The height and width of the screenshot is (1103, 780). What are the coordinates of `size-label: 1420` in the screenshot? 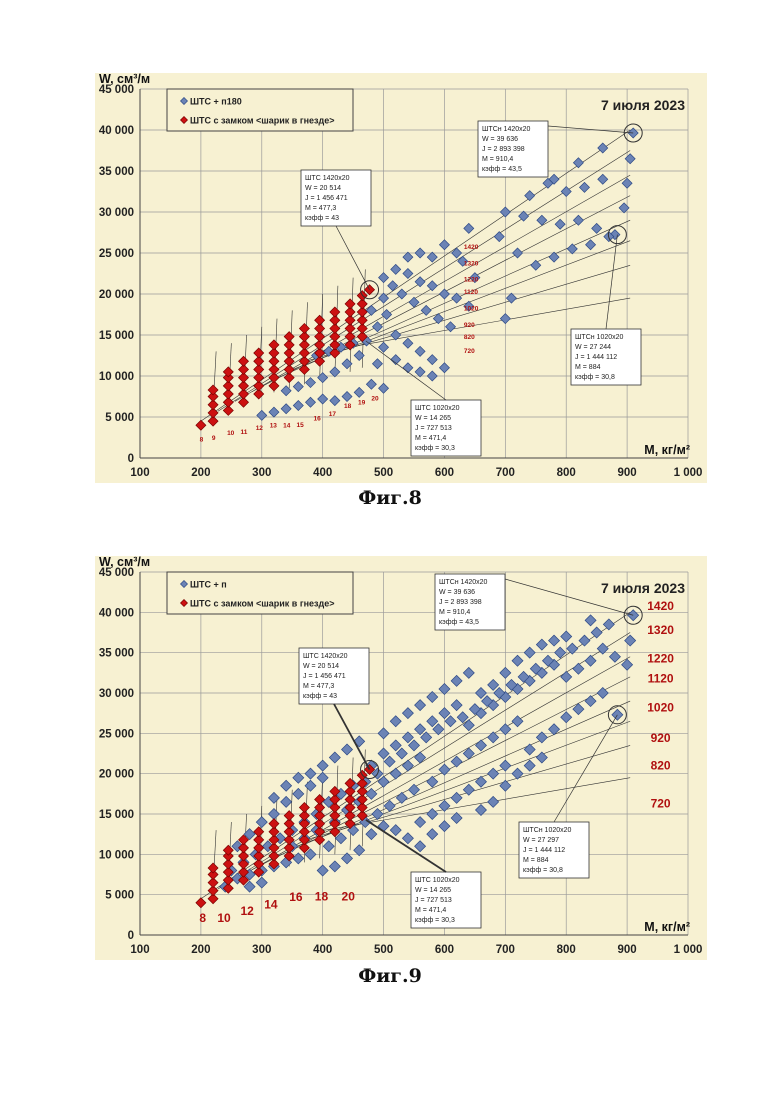 It's located at (660, 606).